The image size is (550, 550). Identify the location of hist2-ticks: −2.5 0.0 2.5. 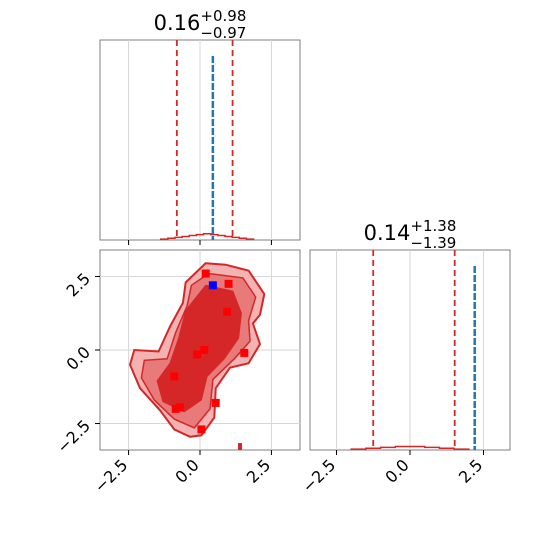
(392, 473).